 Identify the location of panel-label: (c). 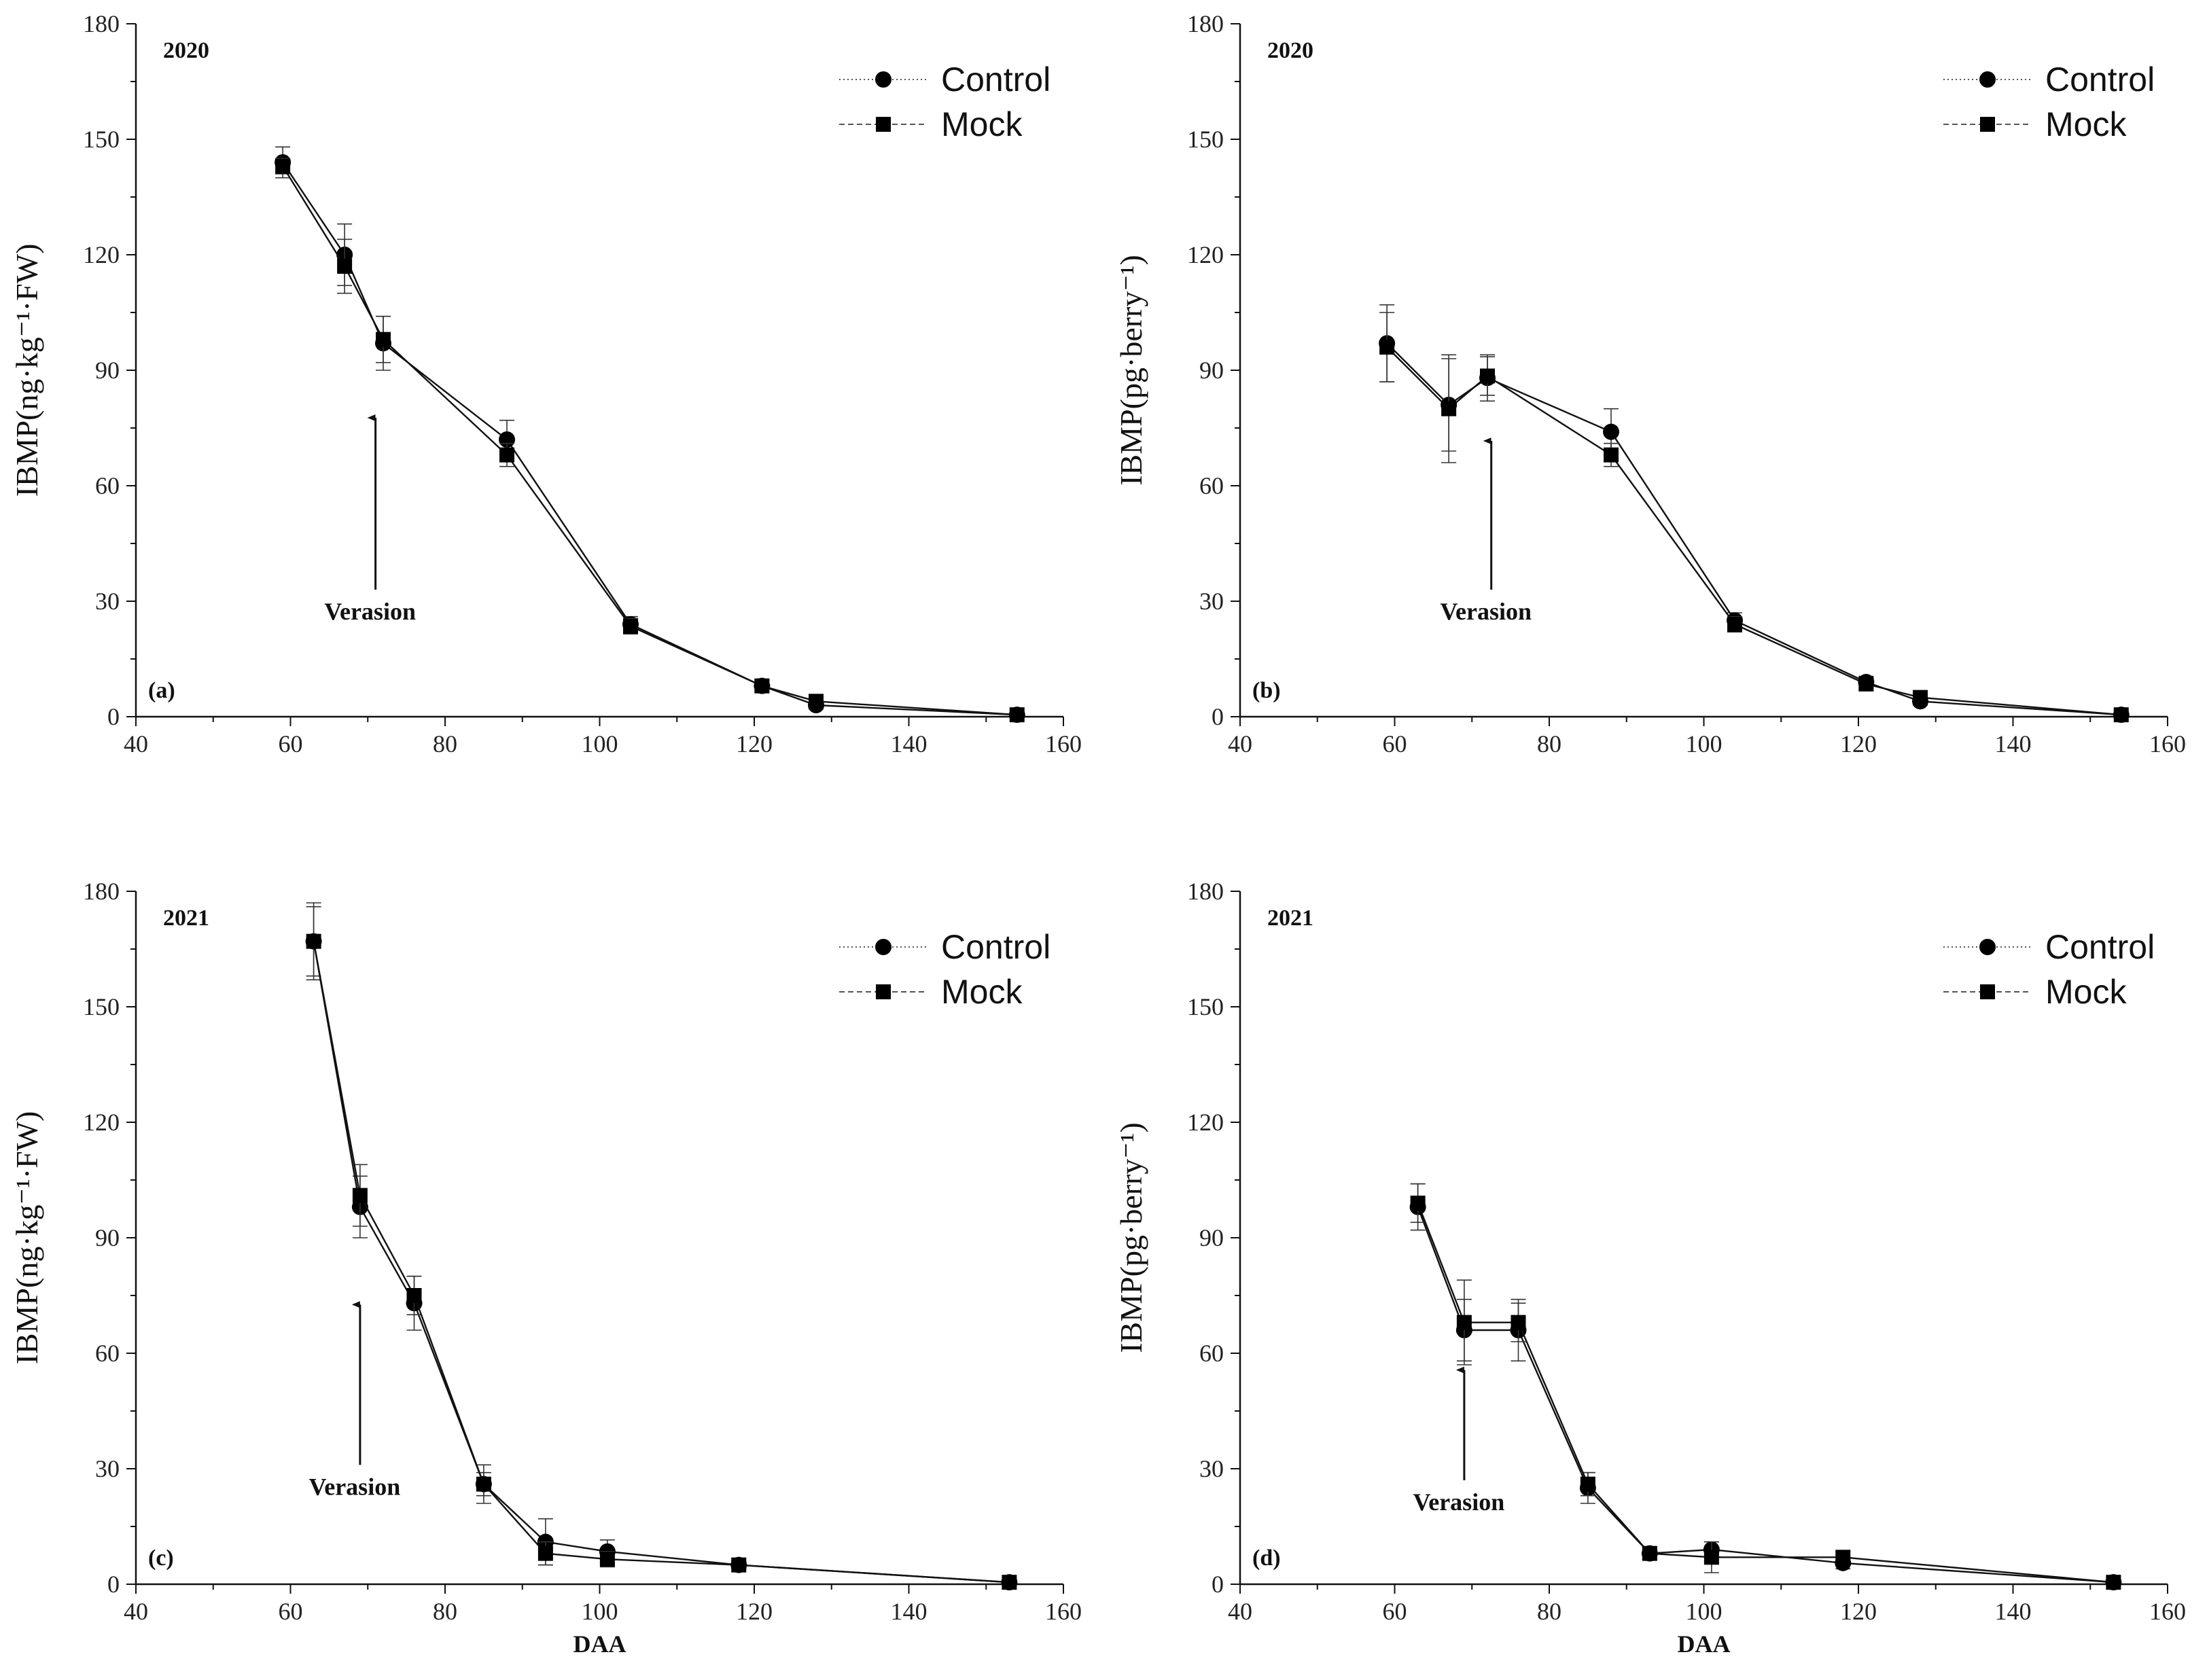
(161, 1558).